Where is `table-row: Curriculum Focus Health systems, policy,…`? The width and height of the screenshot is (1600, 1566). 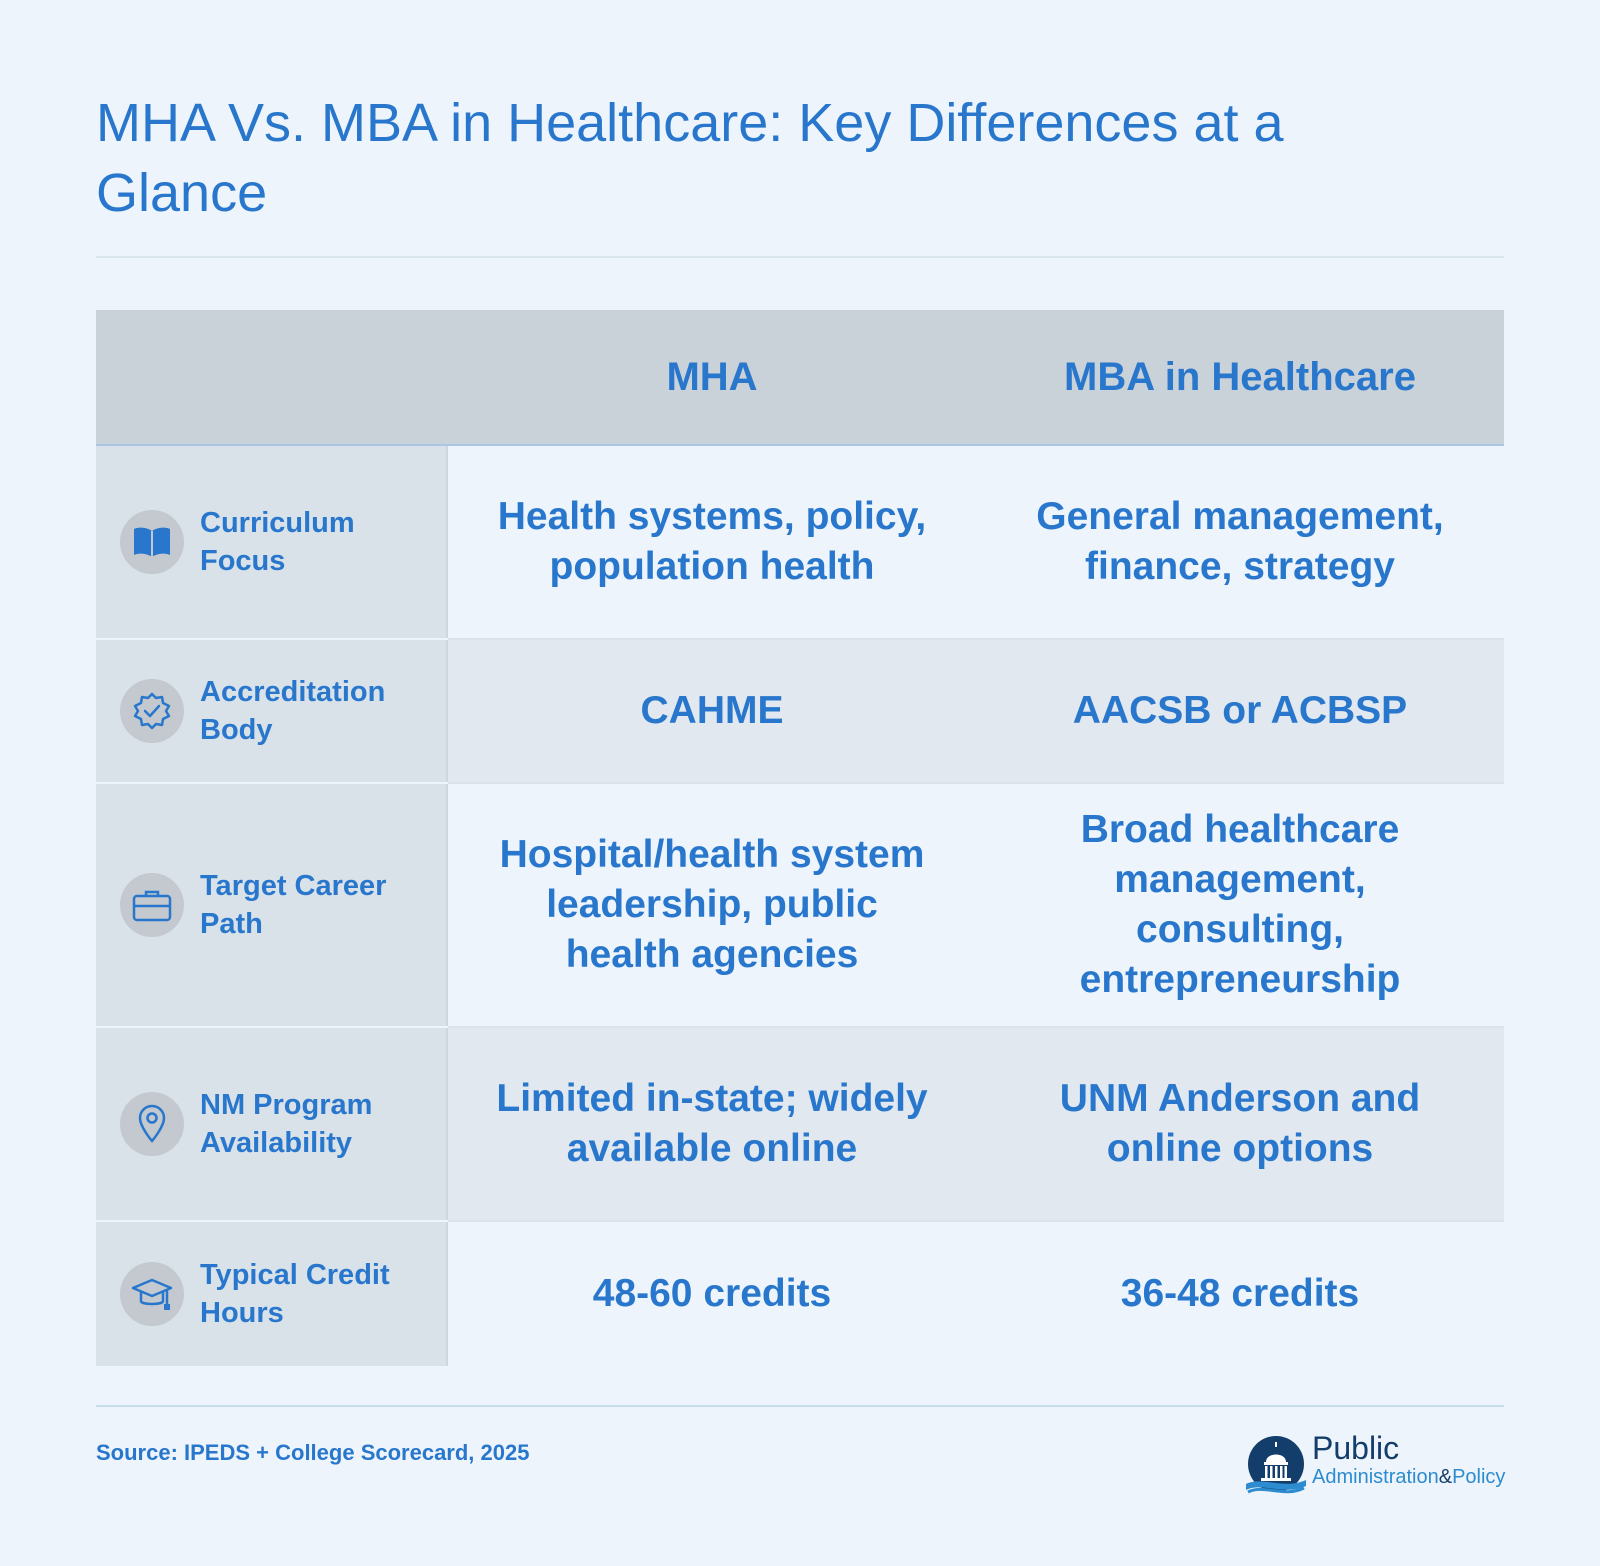
table-row: Curriculum Focus Health systems, policy,… is located at coordinates (800, 543).